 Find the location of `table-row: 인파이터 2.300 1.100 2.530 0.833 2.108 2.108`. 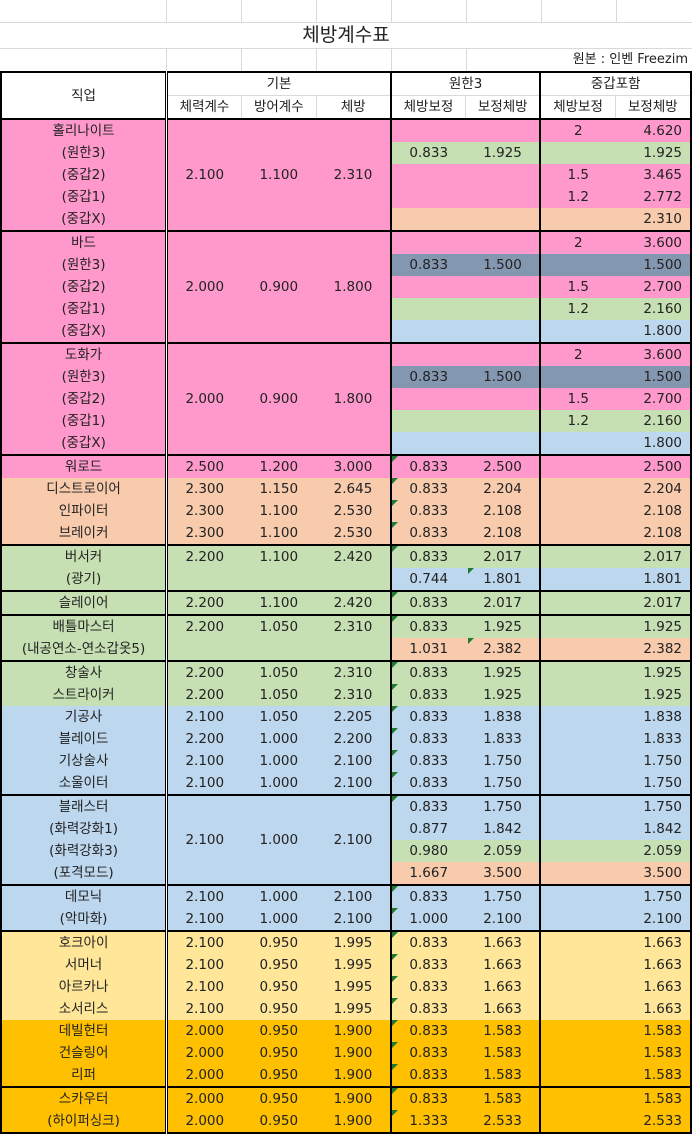

table-row: 인파이터 2.300 1.100 2.530 0.833 2.108 2.108 is located at coordinates (346, 511).